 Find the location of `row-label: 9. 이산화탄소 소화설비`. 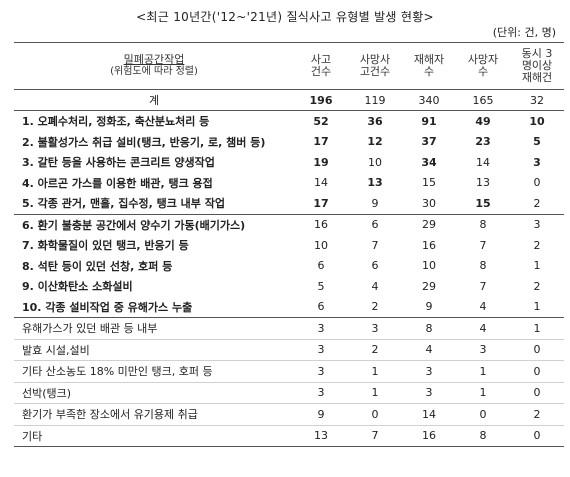

row-label: 9. 이산화탄소 소화설비 is located at coordinates (77, 287).